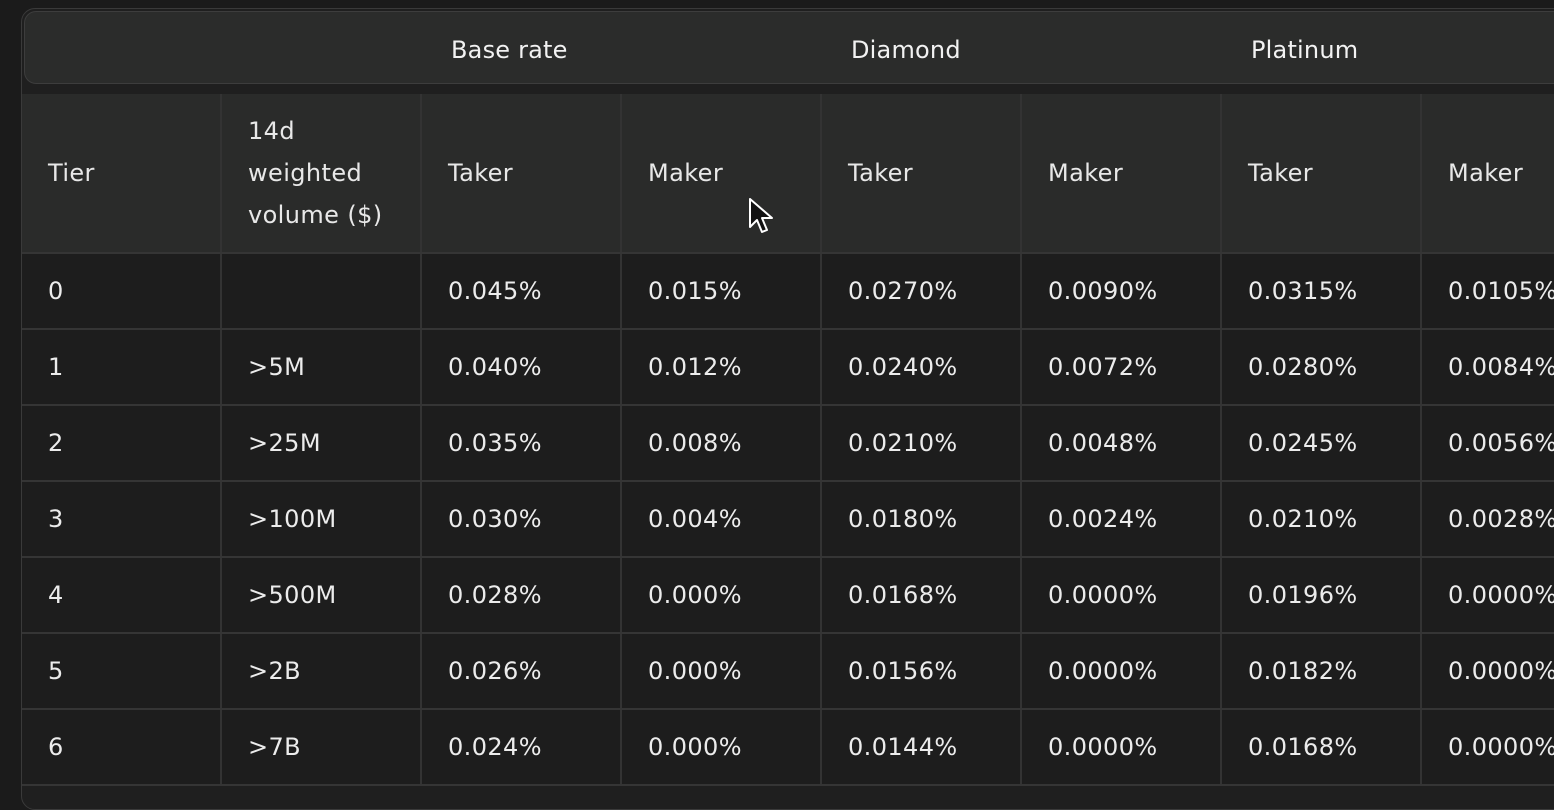 This screenshot has width=1554, height=810. What do you see at coordinates (122, 595) in the screenshot?
I see `tier-cell: 4` at bounding box center [122, 595].